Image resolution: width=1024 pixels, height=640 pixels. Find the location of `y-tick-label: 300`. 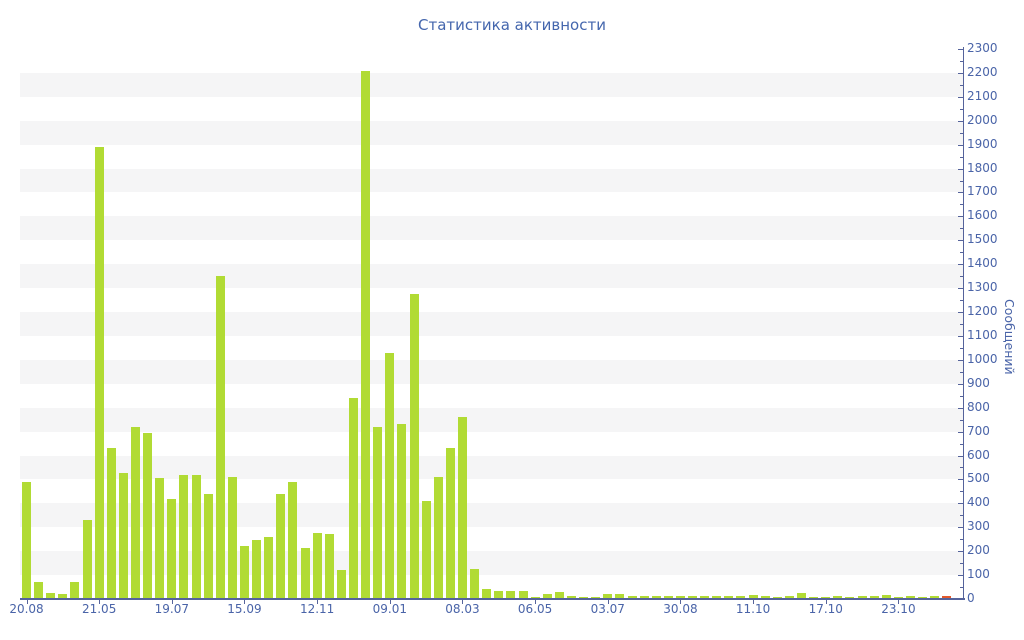

y-tick-label: 300 is located at coordinates (978, 526).